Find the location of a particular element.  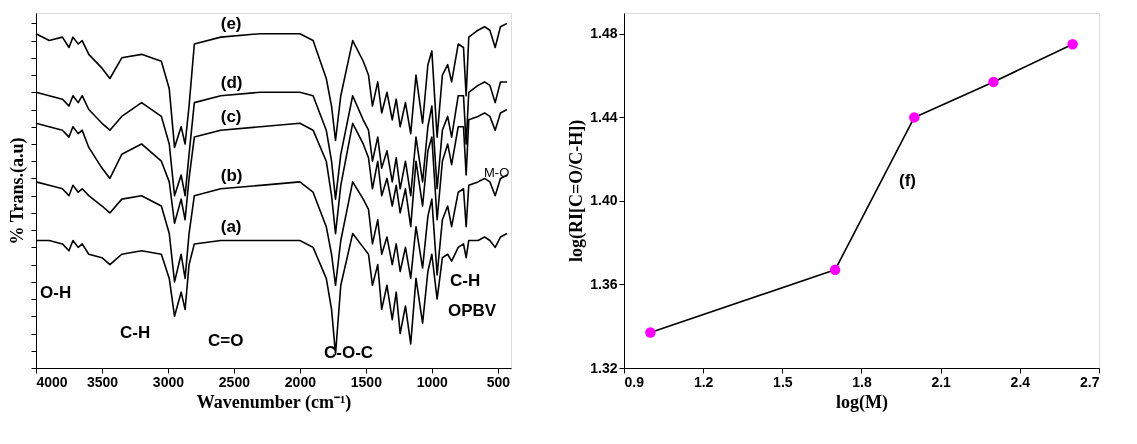

x-tick-label: 2500 is located at coordinates (234, 381).